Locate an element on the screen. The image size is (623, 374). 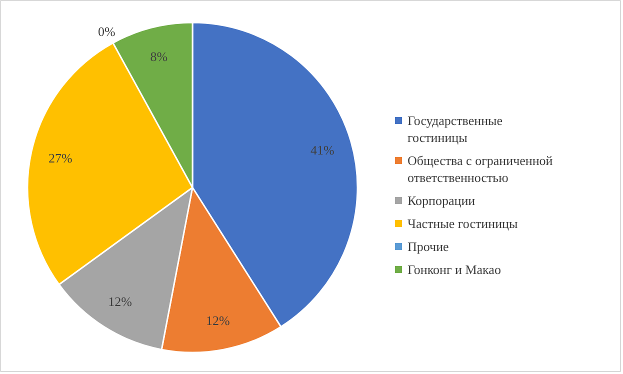
legend-label: Гонконг и Макао is located at coordinates (454, 269).